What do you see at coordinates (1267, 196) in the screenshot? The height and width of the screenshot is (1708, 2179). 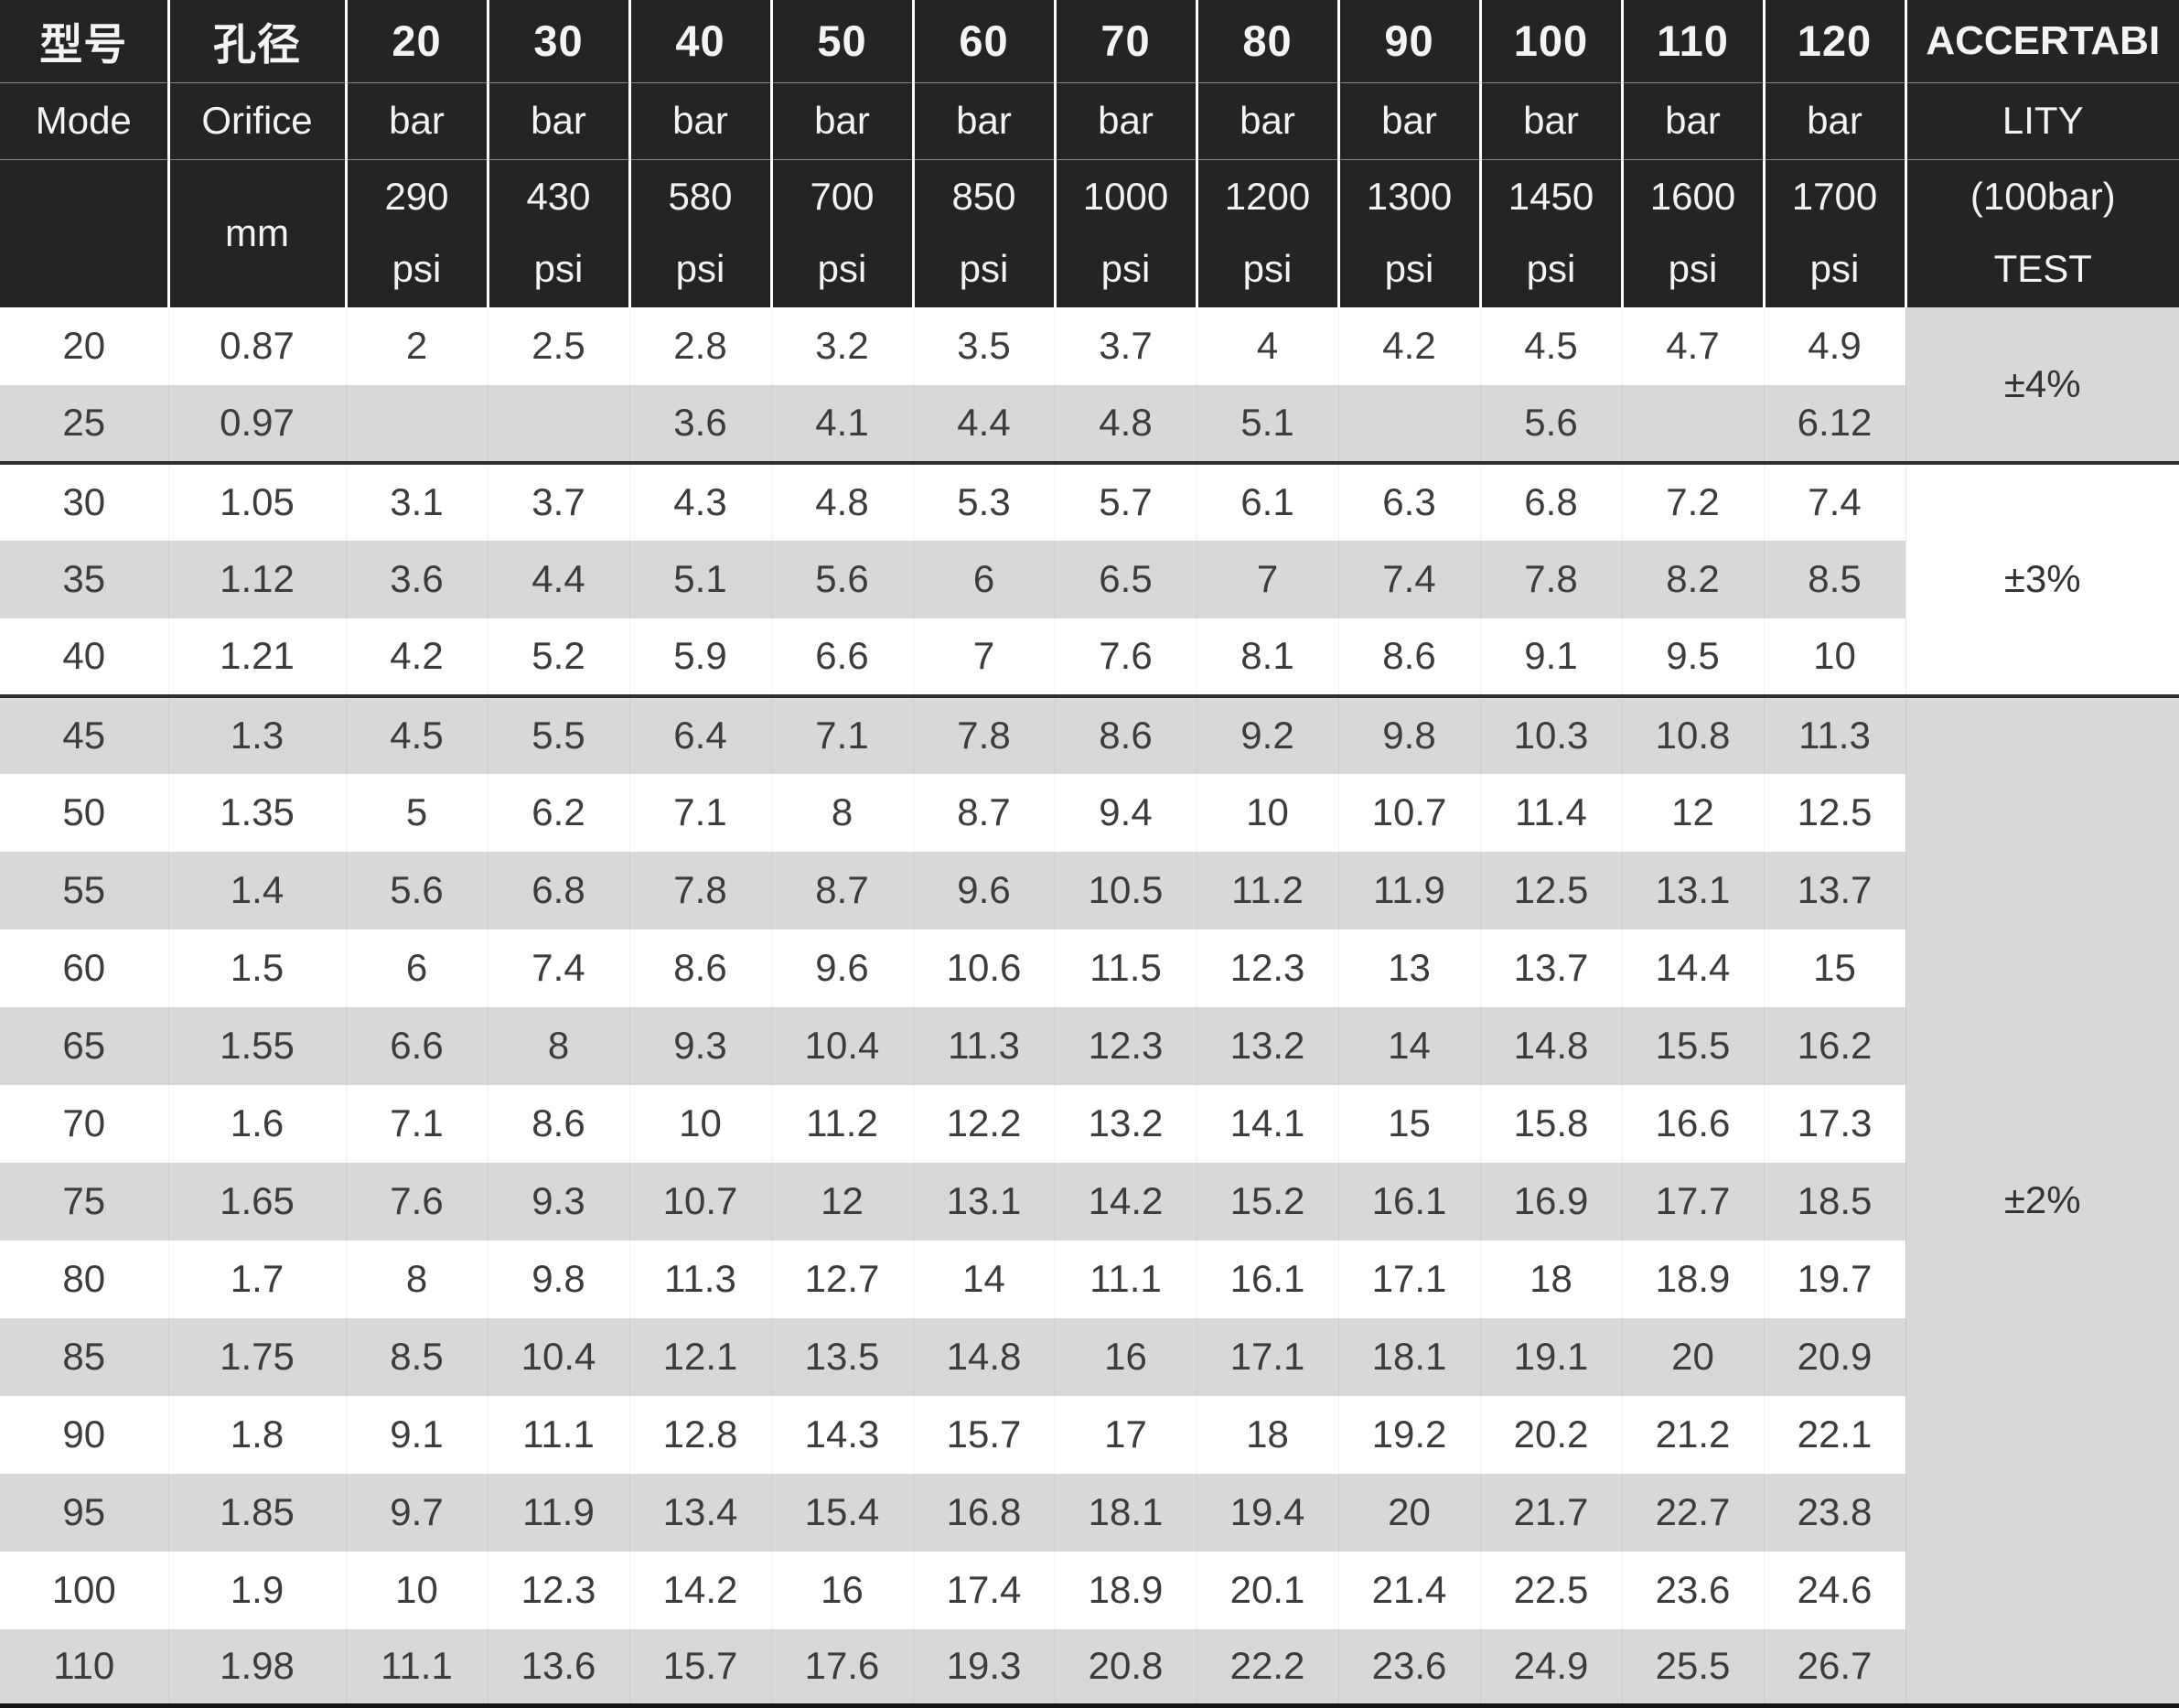 I see `psi-value: 1200` at bounding box center [1267, 196].